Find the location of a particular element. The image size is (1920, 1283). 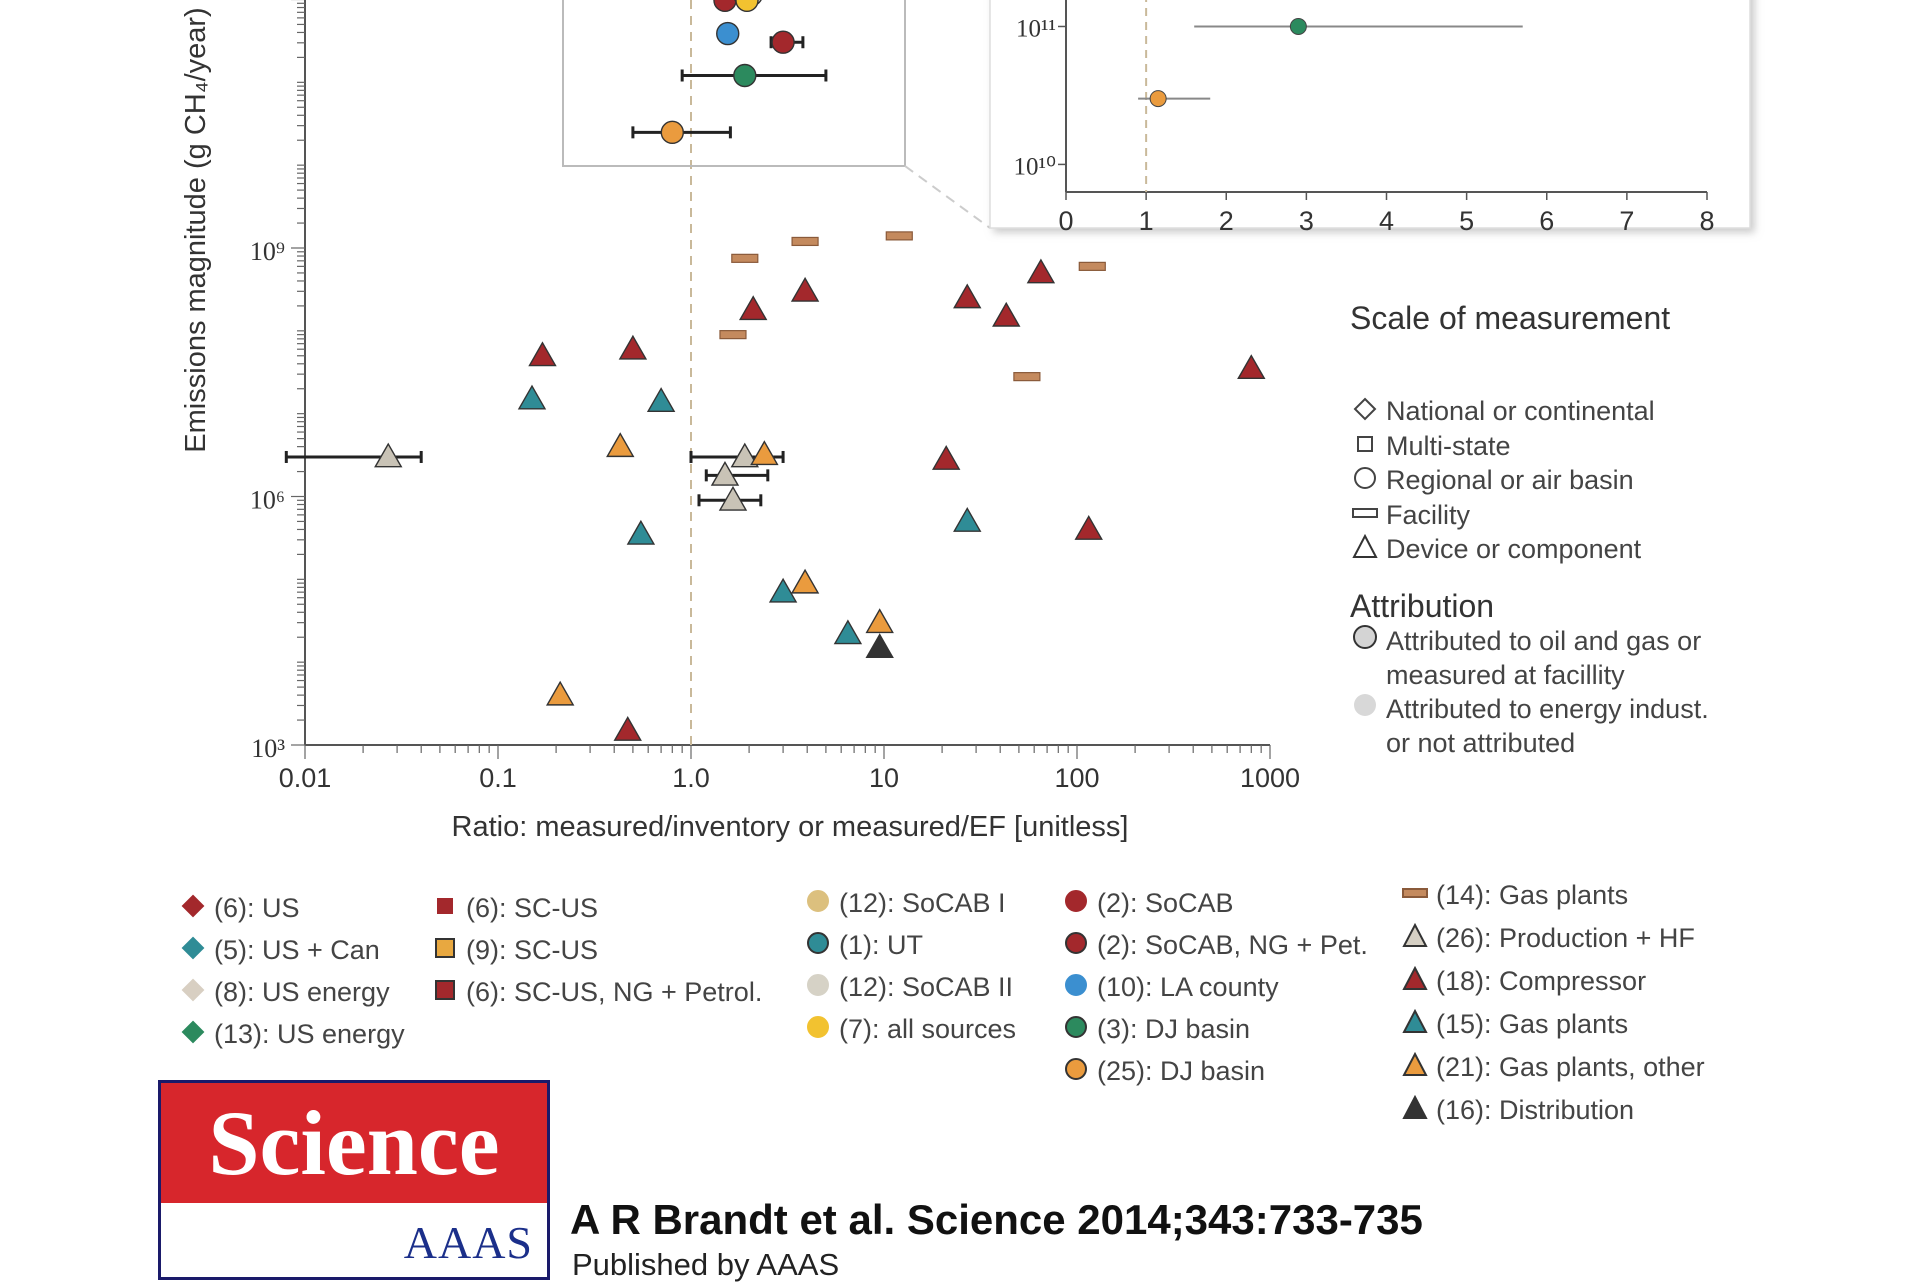

legend-label: (6): SC-US is located at coordinates (532, 908).